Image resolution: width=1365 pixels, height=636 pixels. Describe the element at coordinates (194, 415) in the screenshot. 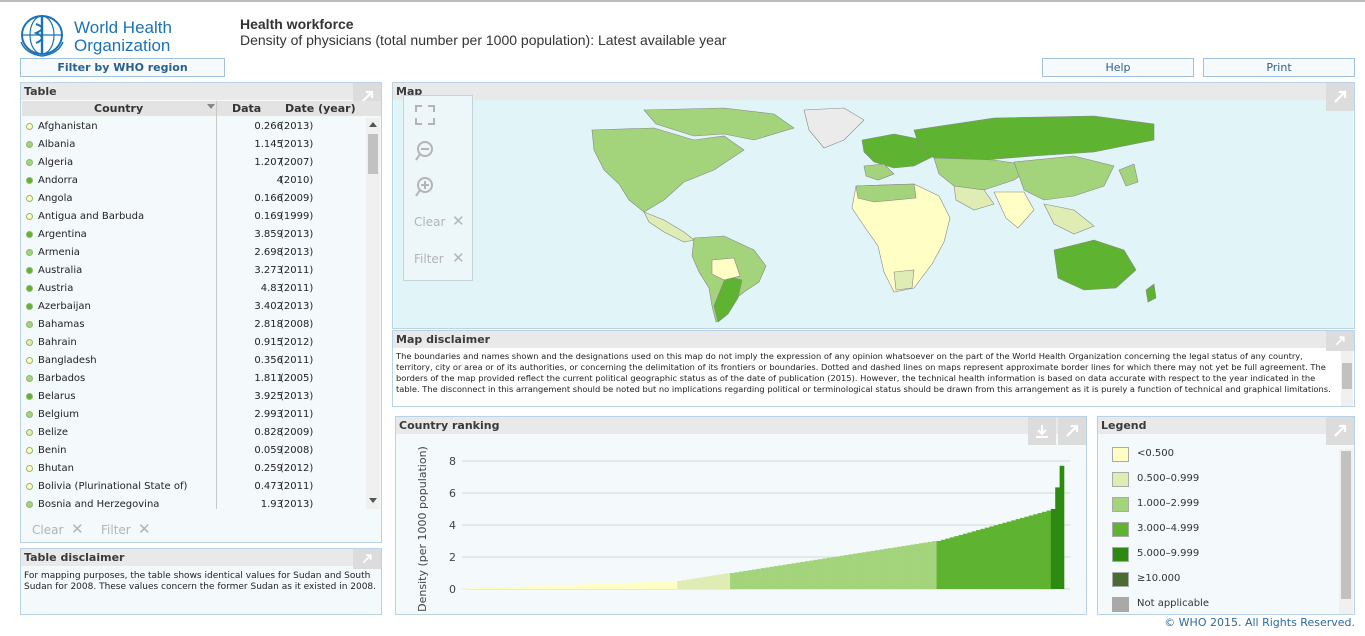

I see `table-row: Belgium 2.993 (2011)` at that location.